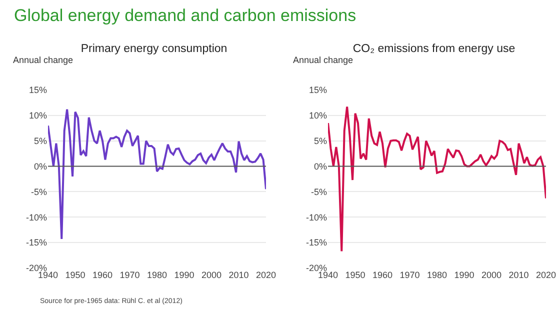 This screenshot has width=560, height=320. Describe the element at coordinates (154, 48) in the screenshot. I see `chart-subtitle: Primary energy consumption` at that location.